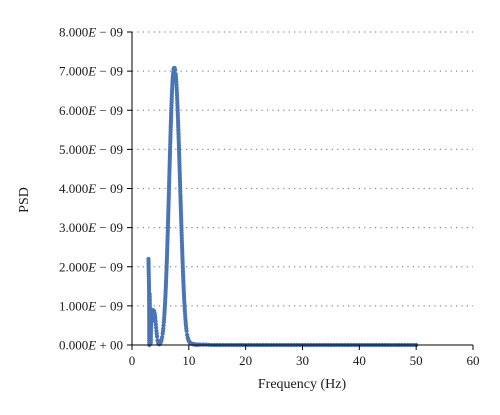 This screenshot has width=500, height=415. I want to click on x-tick-label: 0, so click(132, 360).